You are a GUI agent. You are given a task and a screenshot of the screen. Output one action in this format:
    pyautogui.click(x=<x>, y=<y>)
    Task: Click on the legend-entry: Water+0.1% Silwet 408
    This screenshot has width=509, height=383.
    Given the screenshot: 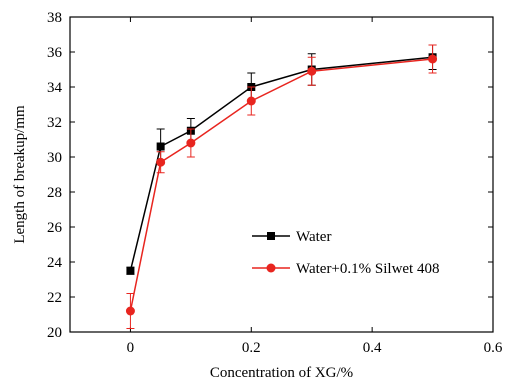 What is the action you would take?
    pyautogui.click(x=345, y=269)
    